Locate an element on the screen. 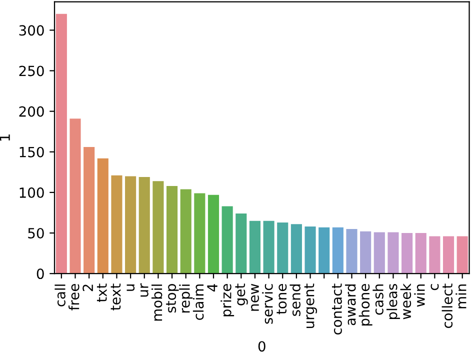 The image size is (474, 353). x-tick-label: award is located at coordinates (350, 305).